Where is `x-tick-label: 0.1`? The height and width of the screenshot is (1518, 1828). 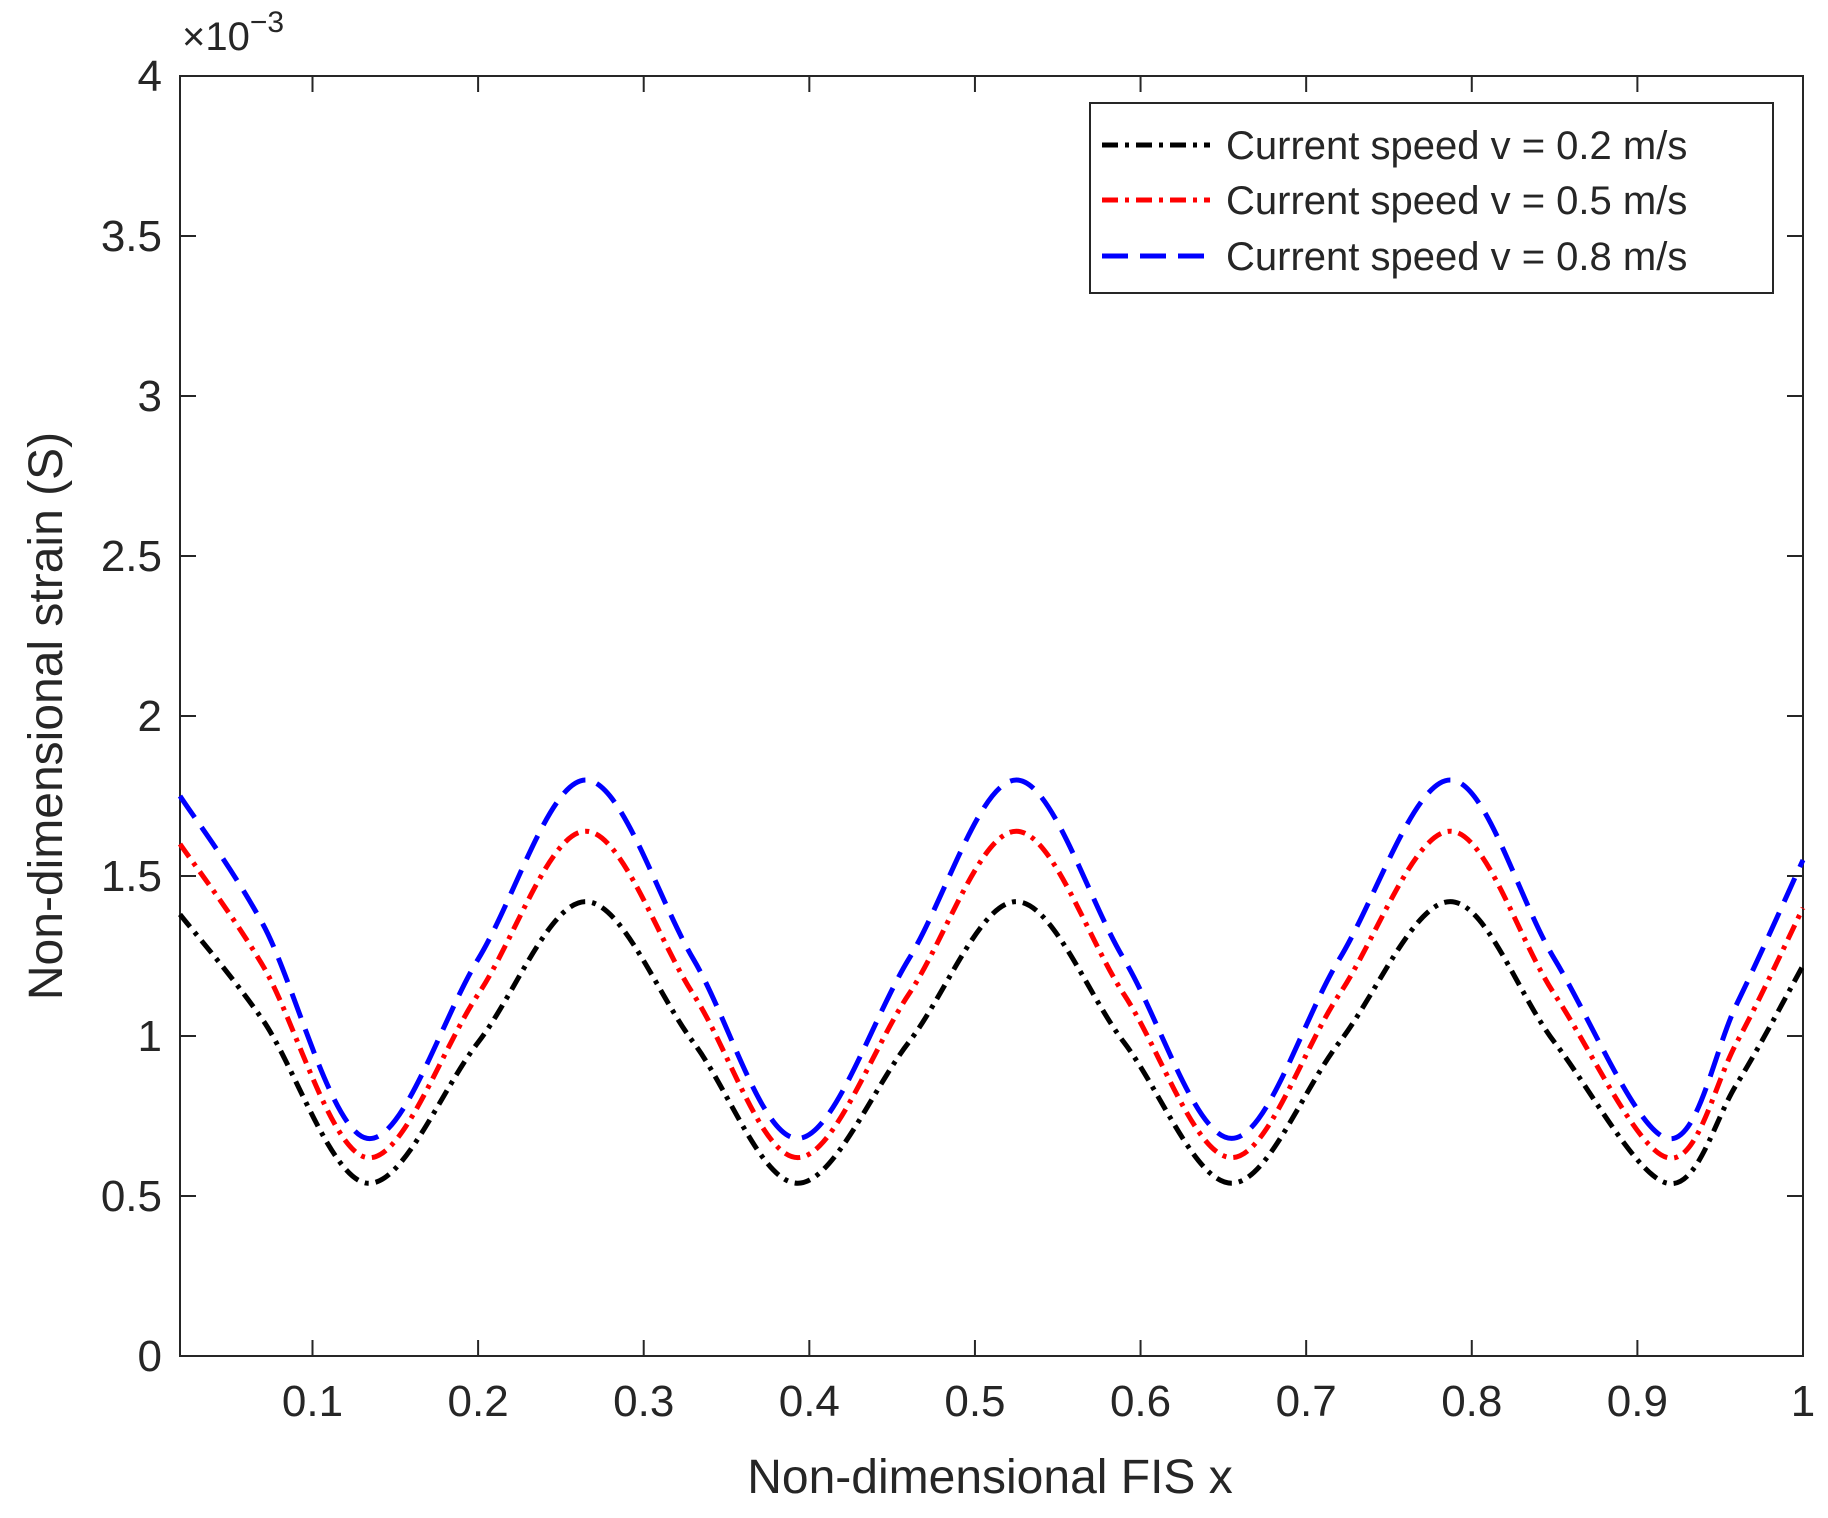 x-tick-label: 0.1 is located at coordinates (312, 1401).